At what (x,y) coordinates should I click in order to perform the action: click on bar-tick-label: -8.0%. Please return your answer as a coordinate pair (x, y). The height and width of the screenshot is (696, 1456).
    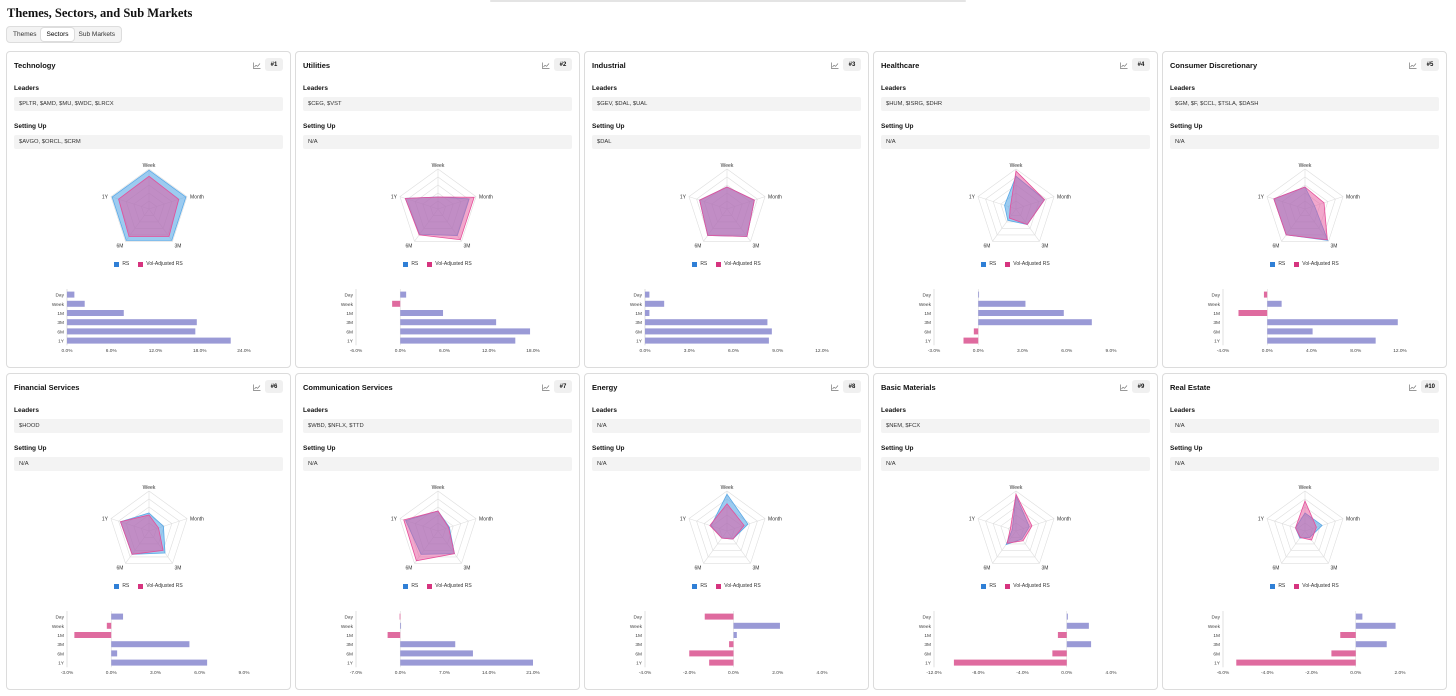
    Looking at the image, I should click on (978, 672).